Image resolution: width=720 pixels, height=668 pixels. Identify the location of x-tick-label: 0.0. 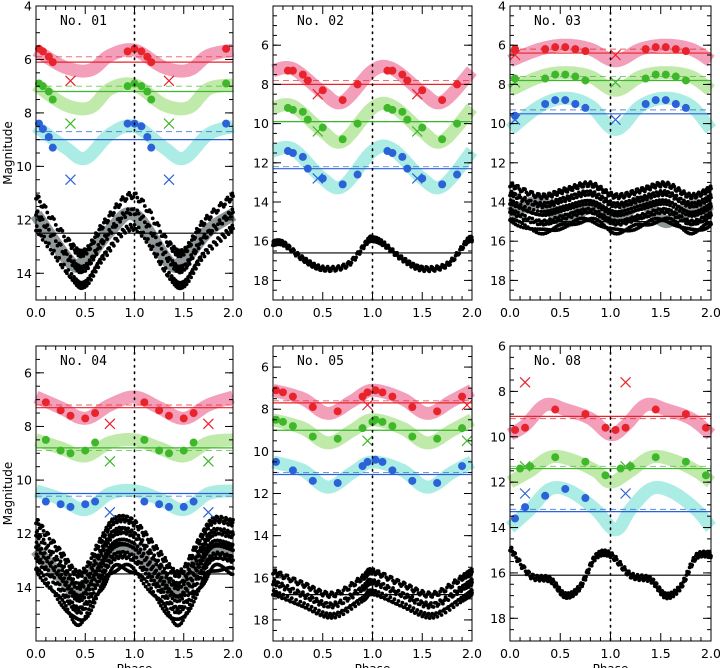
(273, 312).